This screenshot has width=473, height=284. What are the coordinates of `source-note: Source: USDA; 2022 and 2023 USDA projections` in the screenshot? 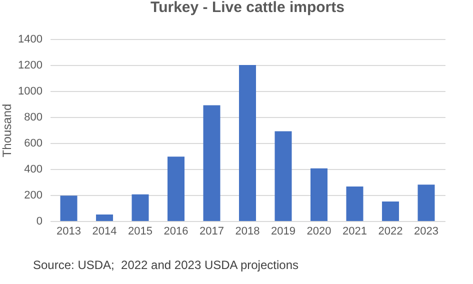 It's located at (165, 265).